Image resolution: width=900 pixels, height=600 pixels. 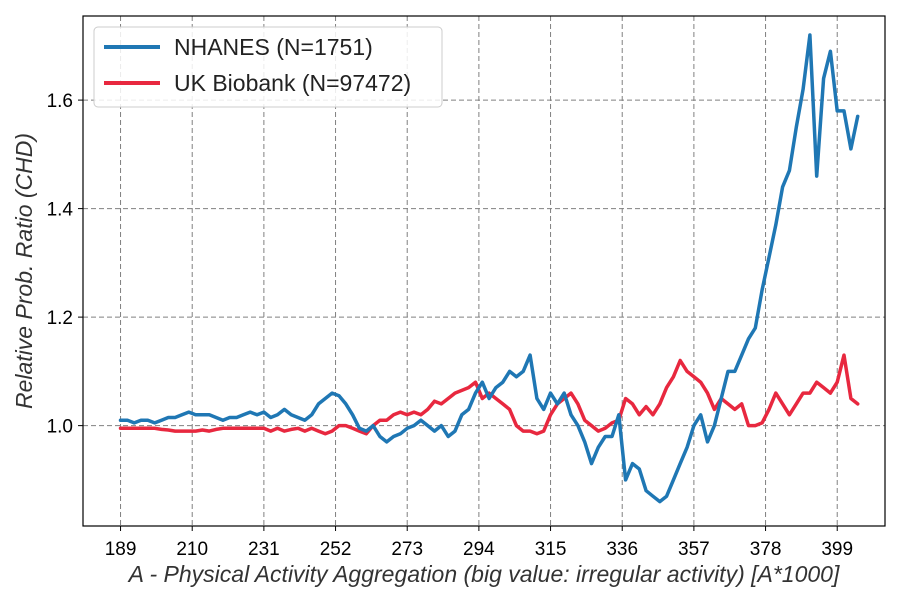 I want to click on series-line-uk-biobank, so click(x=489, y=394).